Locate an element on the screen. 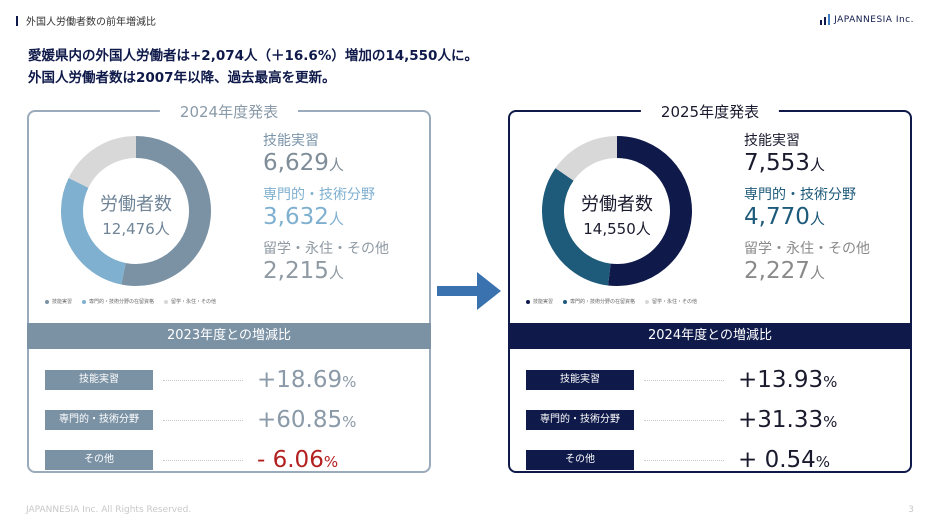  donut-chart-2025 is located at coordinates (617, 211).